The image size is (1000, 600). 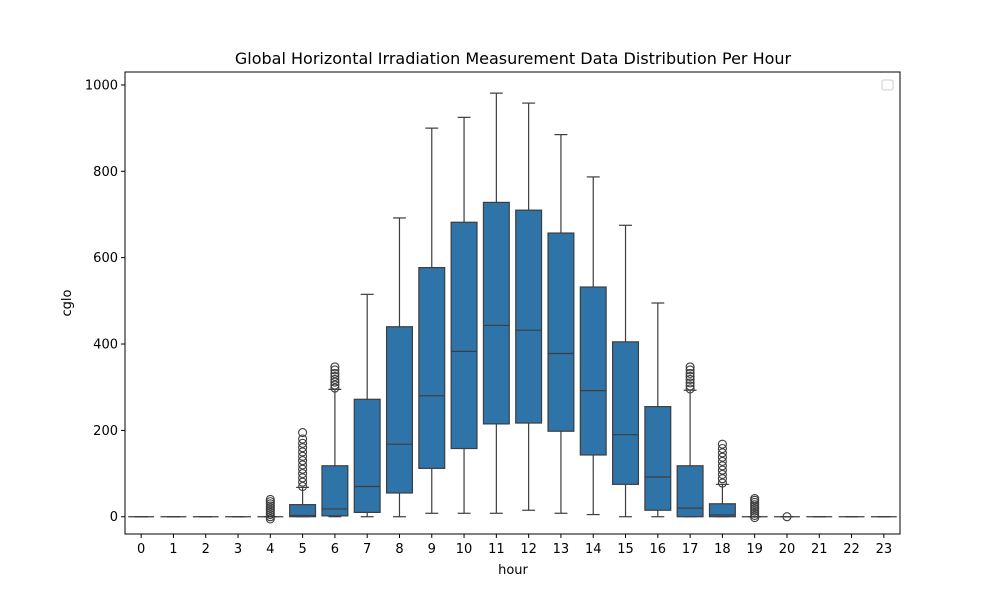 I want to click on y-axis: 0 200 400 600 800 1000, so click(x=105, y=301).